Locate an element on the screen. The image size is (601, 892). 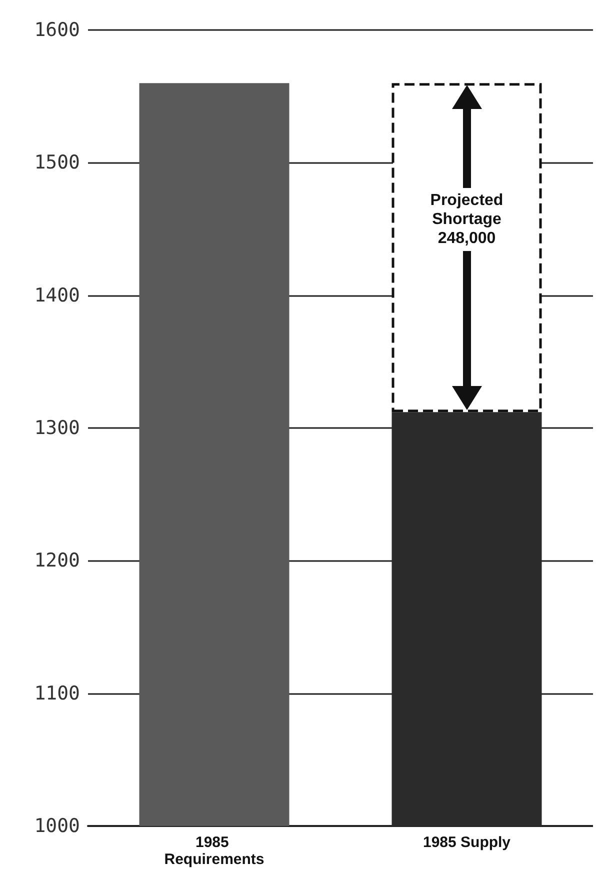
annotation: Projected Shortage 248,000 is located at coordinates (466, 219).